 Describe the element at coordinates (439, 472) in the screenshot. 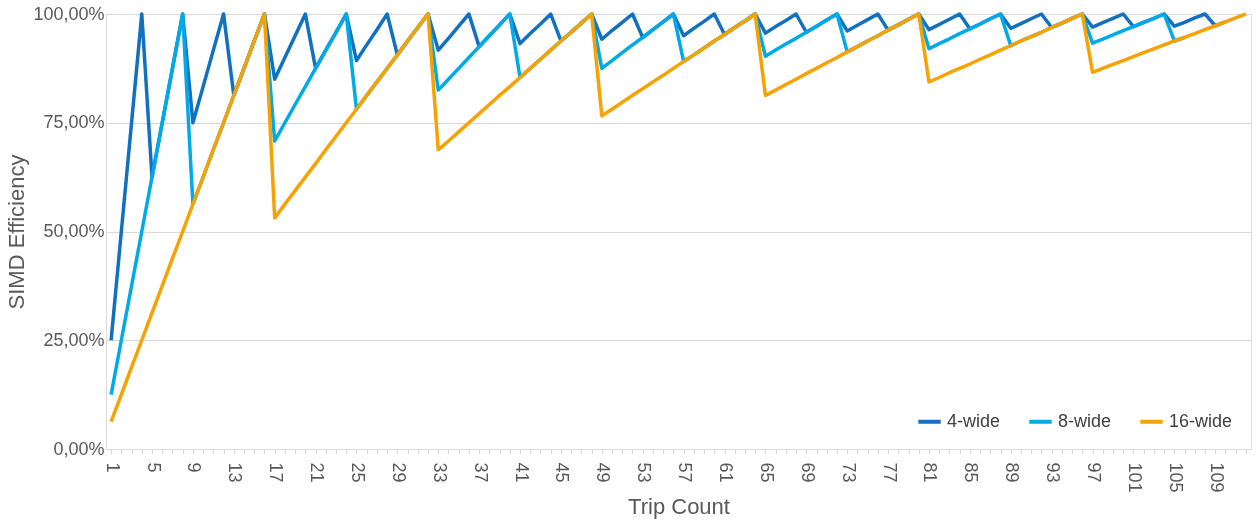

I see `x-tick-label: 33` at that location.